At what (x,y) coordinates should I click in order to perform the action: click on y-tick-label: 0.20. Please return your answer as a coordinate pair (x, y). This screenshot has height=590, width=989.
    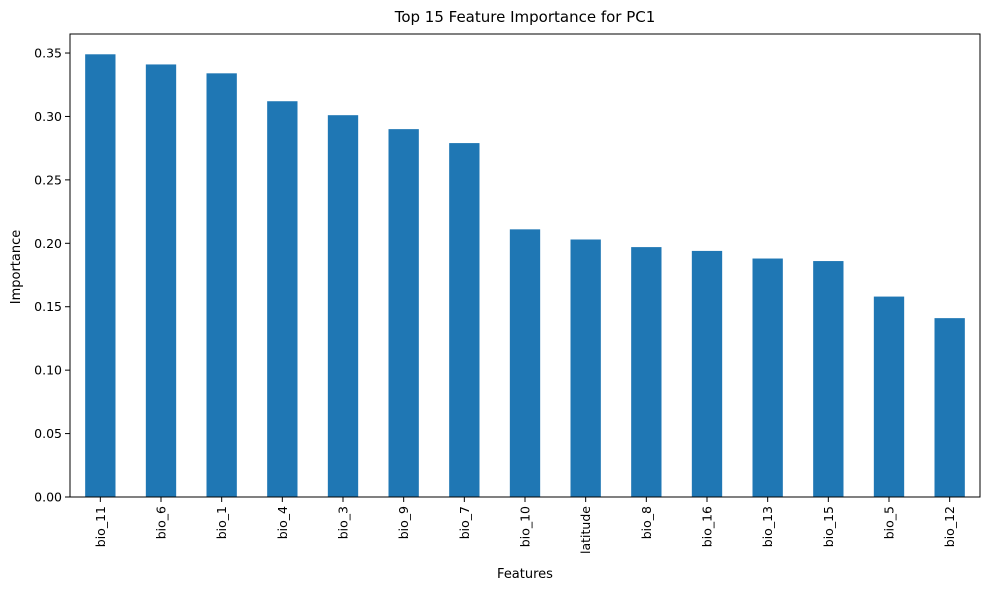
    Looking at the image, I should click on (48, 243).